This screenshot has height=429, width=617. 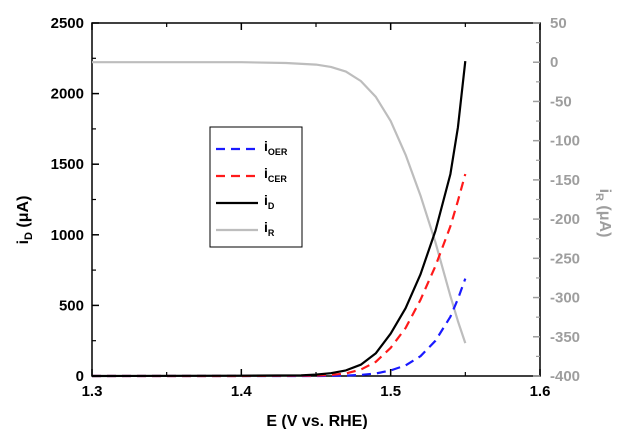 I want to click on y-axis-title: iD (μA), so click(x=25, y=220).